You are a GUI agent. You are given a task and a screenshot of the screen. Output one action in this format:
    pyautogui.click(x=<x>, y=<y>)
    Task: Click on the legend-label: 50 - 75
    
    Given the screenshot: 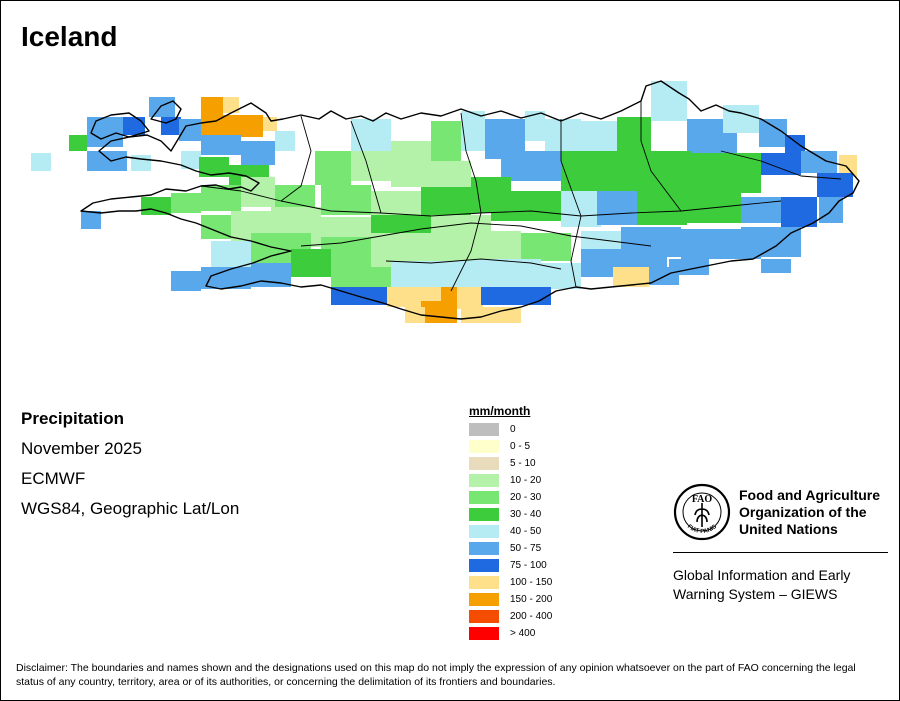 What is the action you would take?
    pyautogui.click(x=526, y=548)
    